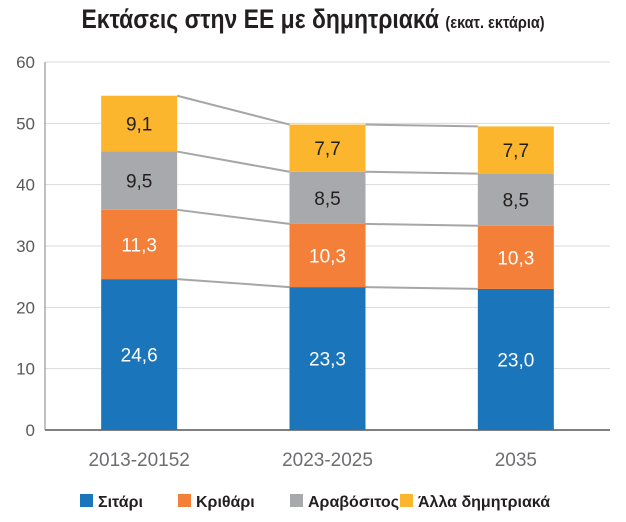 The width and height of the screenshot is (626, 522). What do you see at coordinates (327, 460) in the screenshot?
I see `x-tick-label: 2023-2025` at bounding box center [327, 460].